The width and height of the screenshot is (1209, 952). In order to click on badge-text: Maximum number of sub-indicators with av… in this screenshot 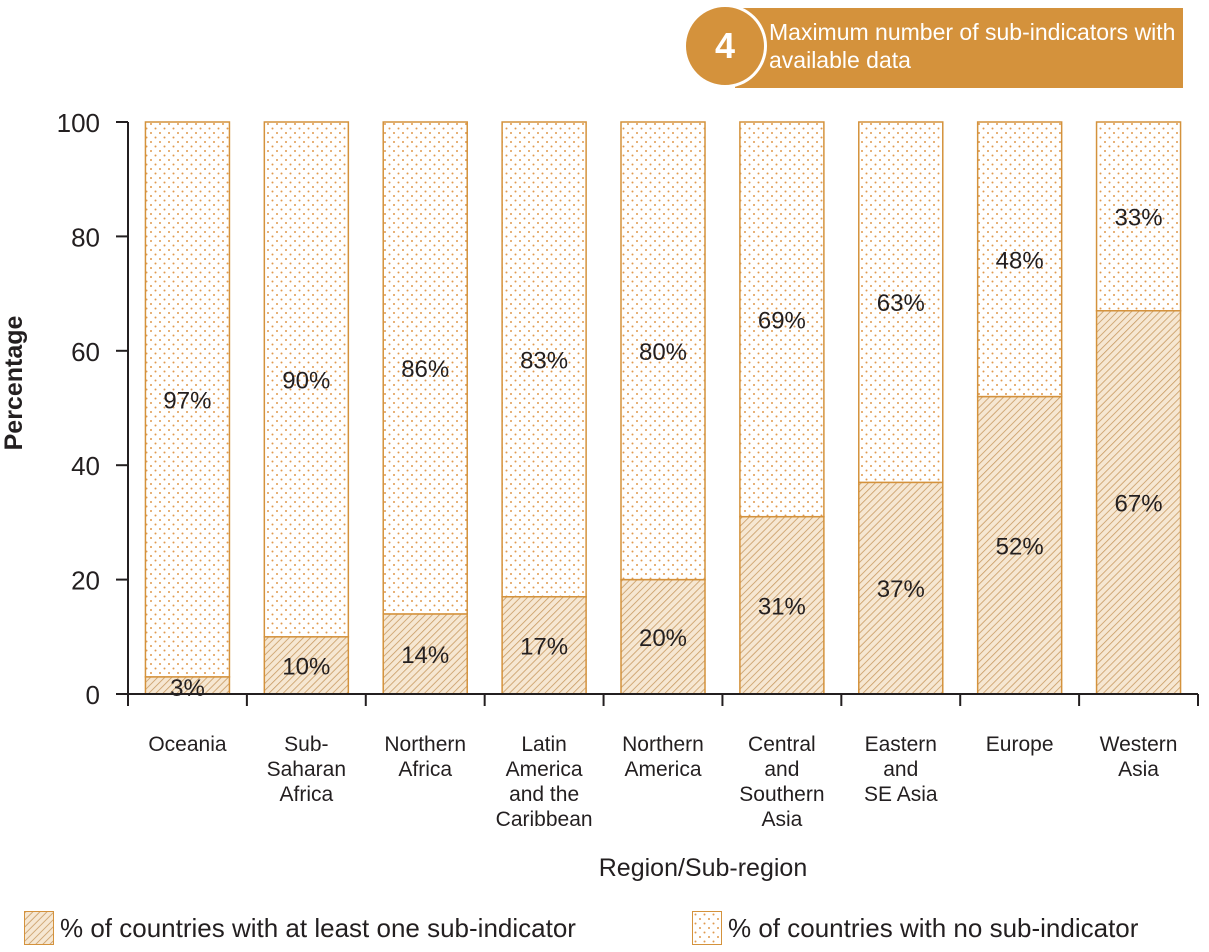, I will do `click(972, 46)`.